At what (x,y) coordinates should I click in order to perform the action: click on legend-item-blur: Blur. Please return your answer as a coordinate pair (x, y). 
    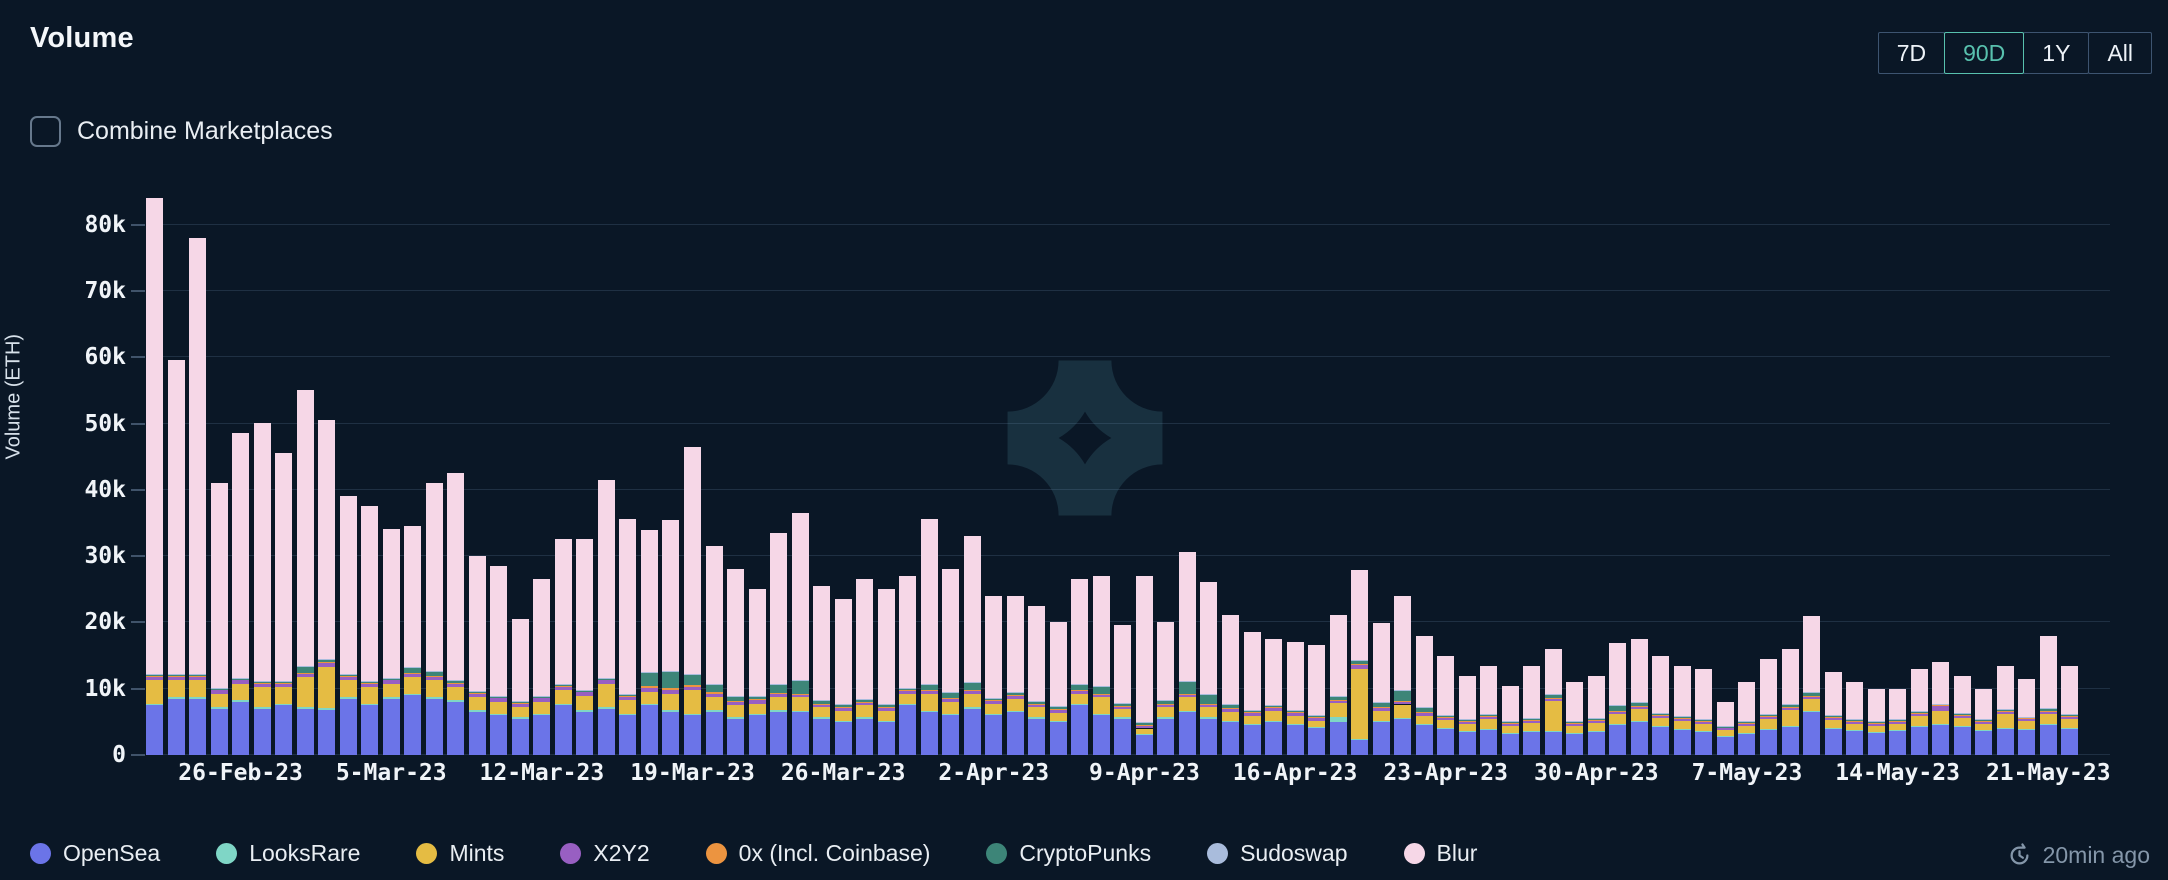
    Looking at the image, I should click on (1440, 853).